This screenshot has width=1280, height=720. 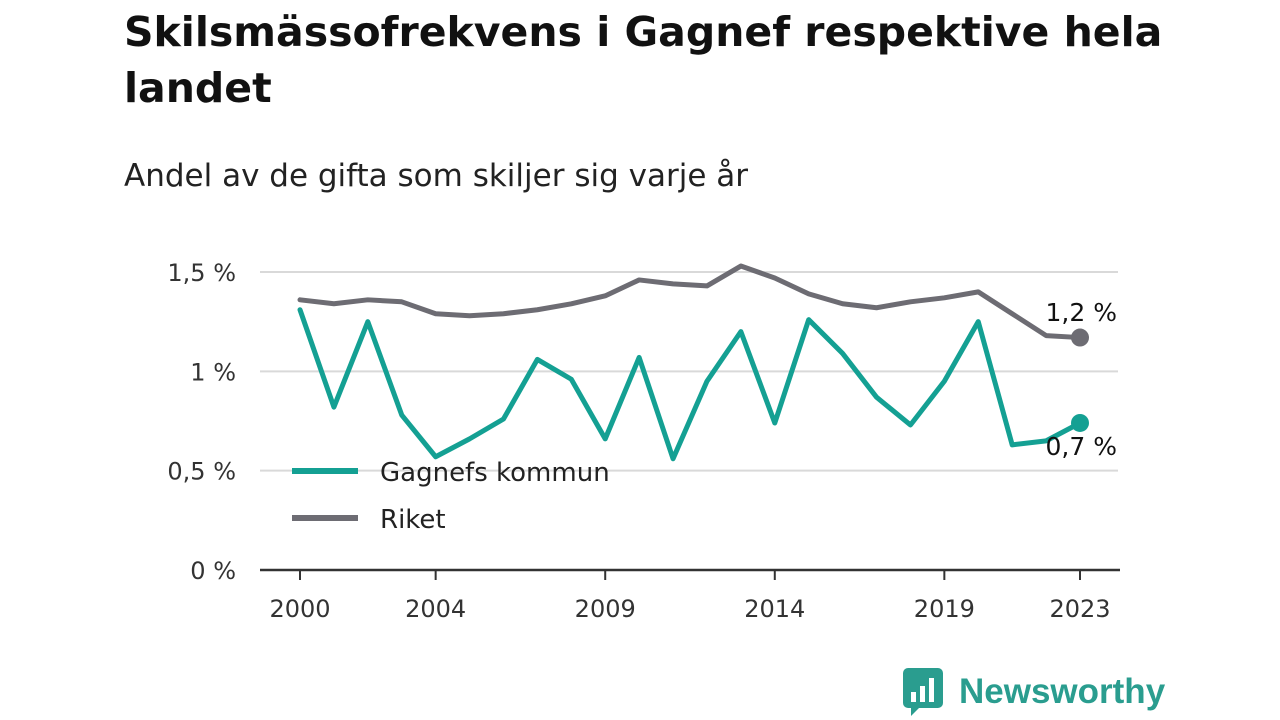 What do you see at coordinates (690, 302) in the screenshot?
I see `series-line-riket` at bounding box center [690, 302].